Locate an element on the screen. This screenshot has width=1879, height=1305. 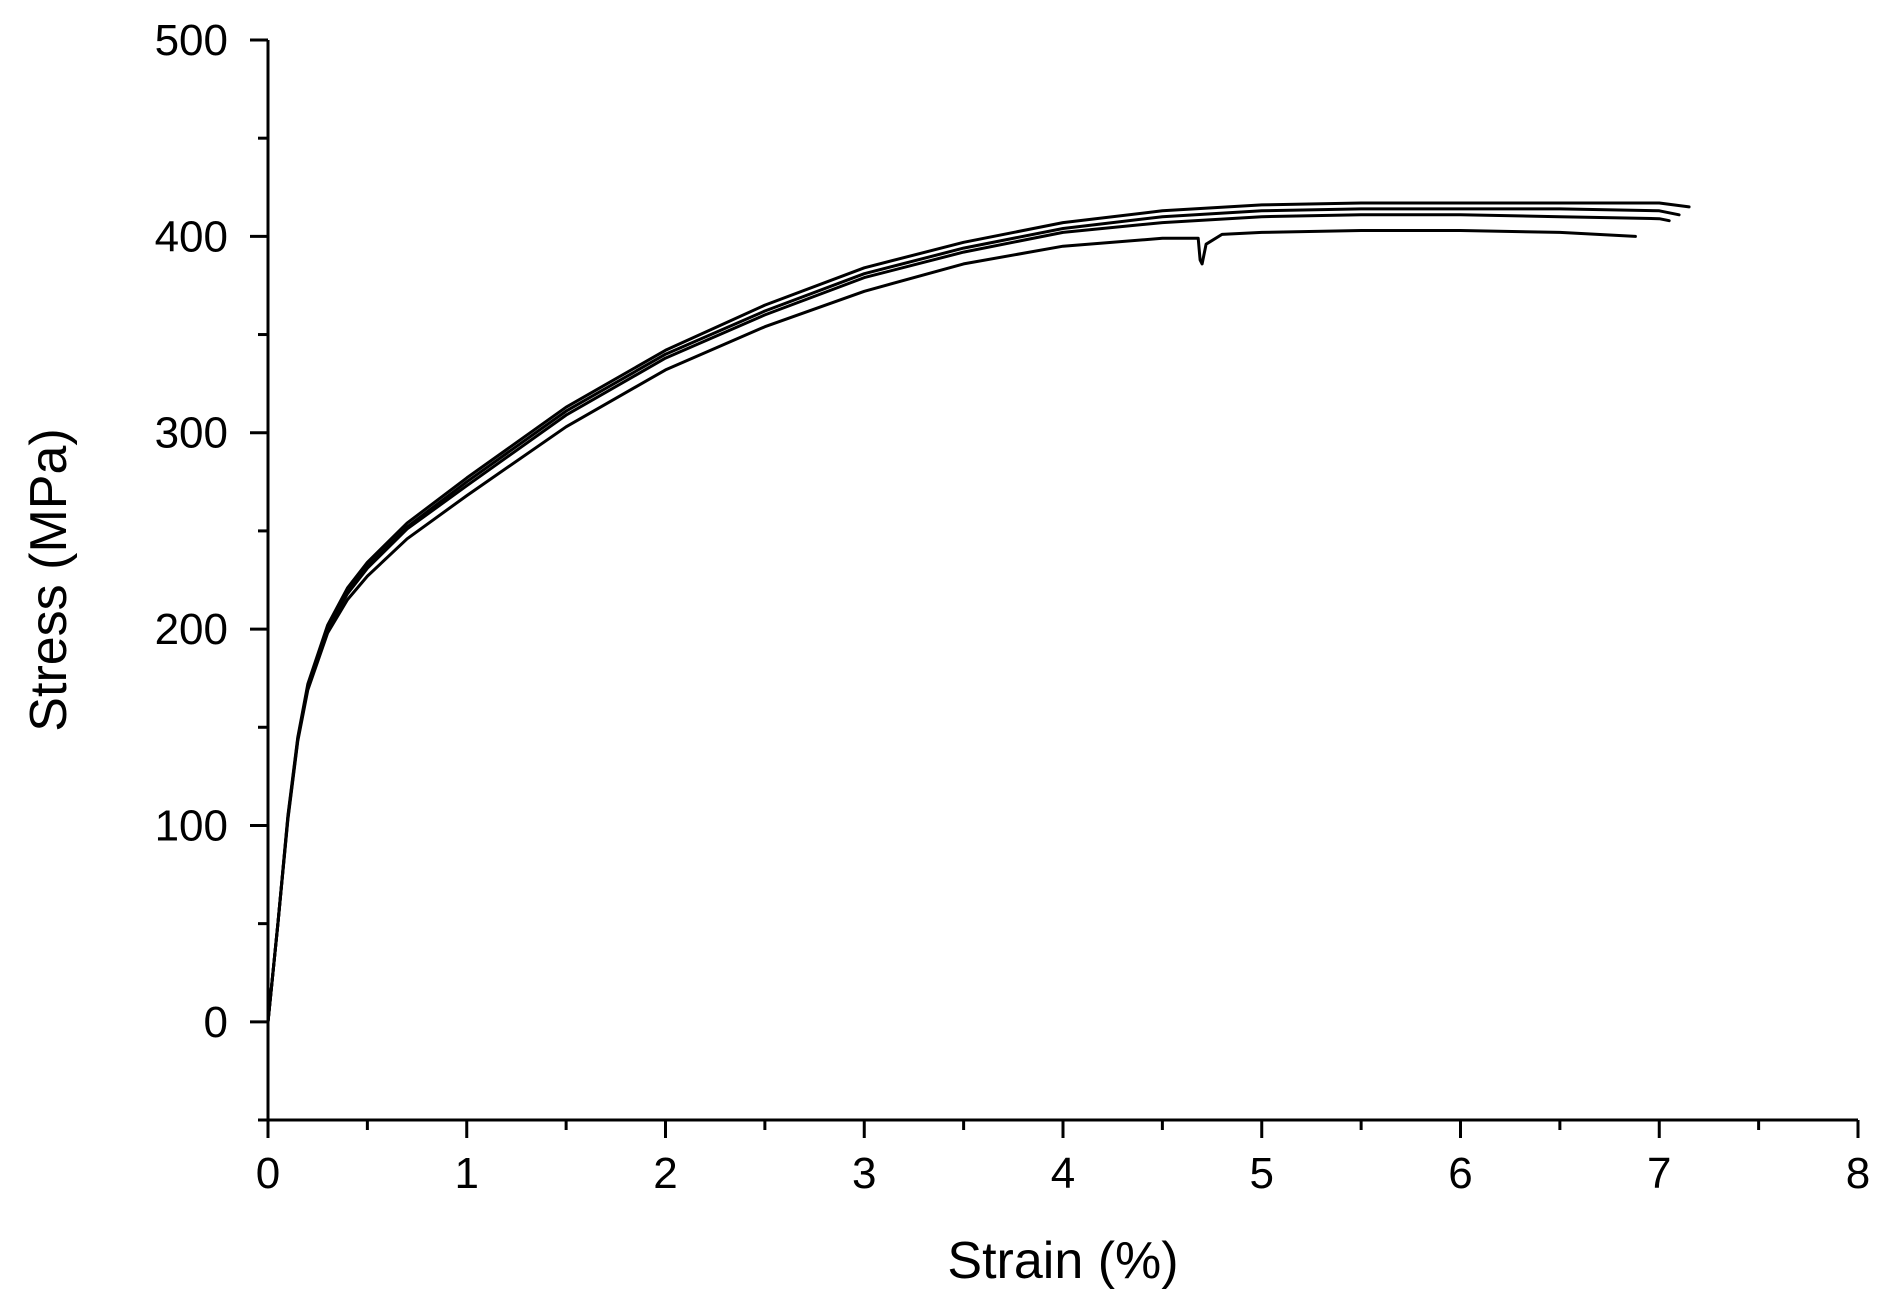
x-tick-label: 0 is located at coordinates (268, 1173).